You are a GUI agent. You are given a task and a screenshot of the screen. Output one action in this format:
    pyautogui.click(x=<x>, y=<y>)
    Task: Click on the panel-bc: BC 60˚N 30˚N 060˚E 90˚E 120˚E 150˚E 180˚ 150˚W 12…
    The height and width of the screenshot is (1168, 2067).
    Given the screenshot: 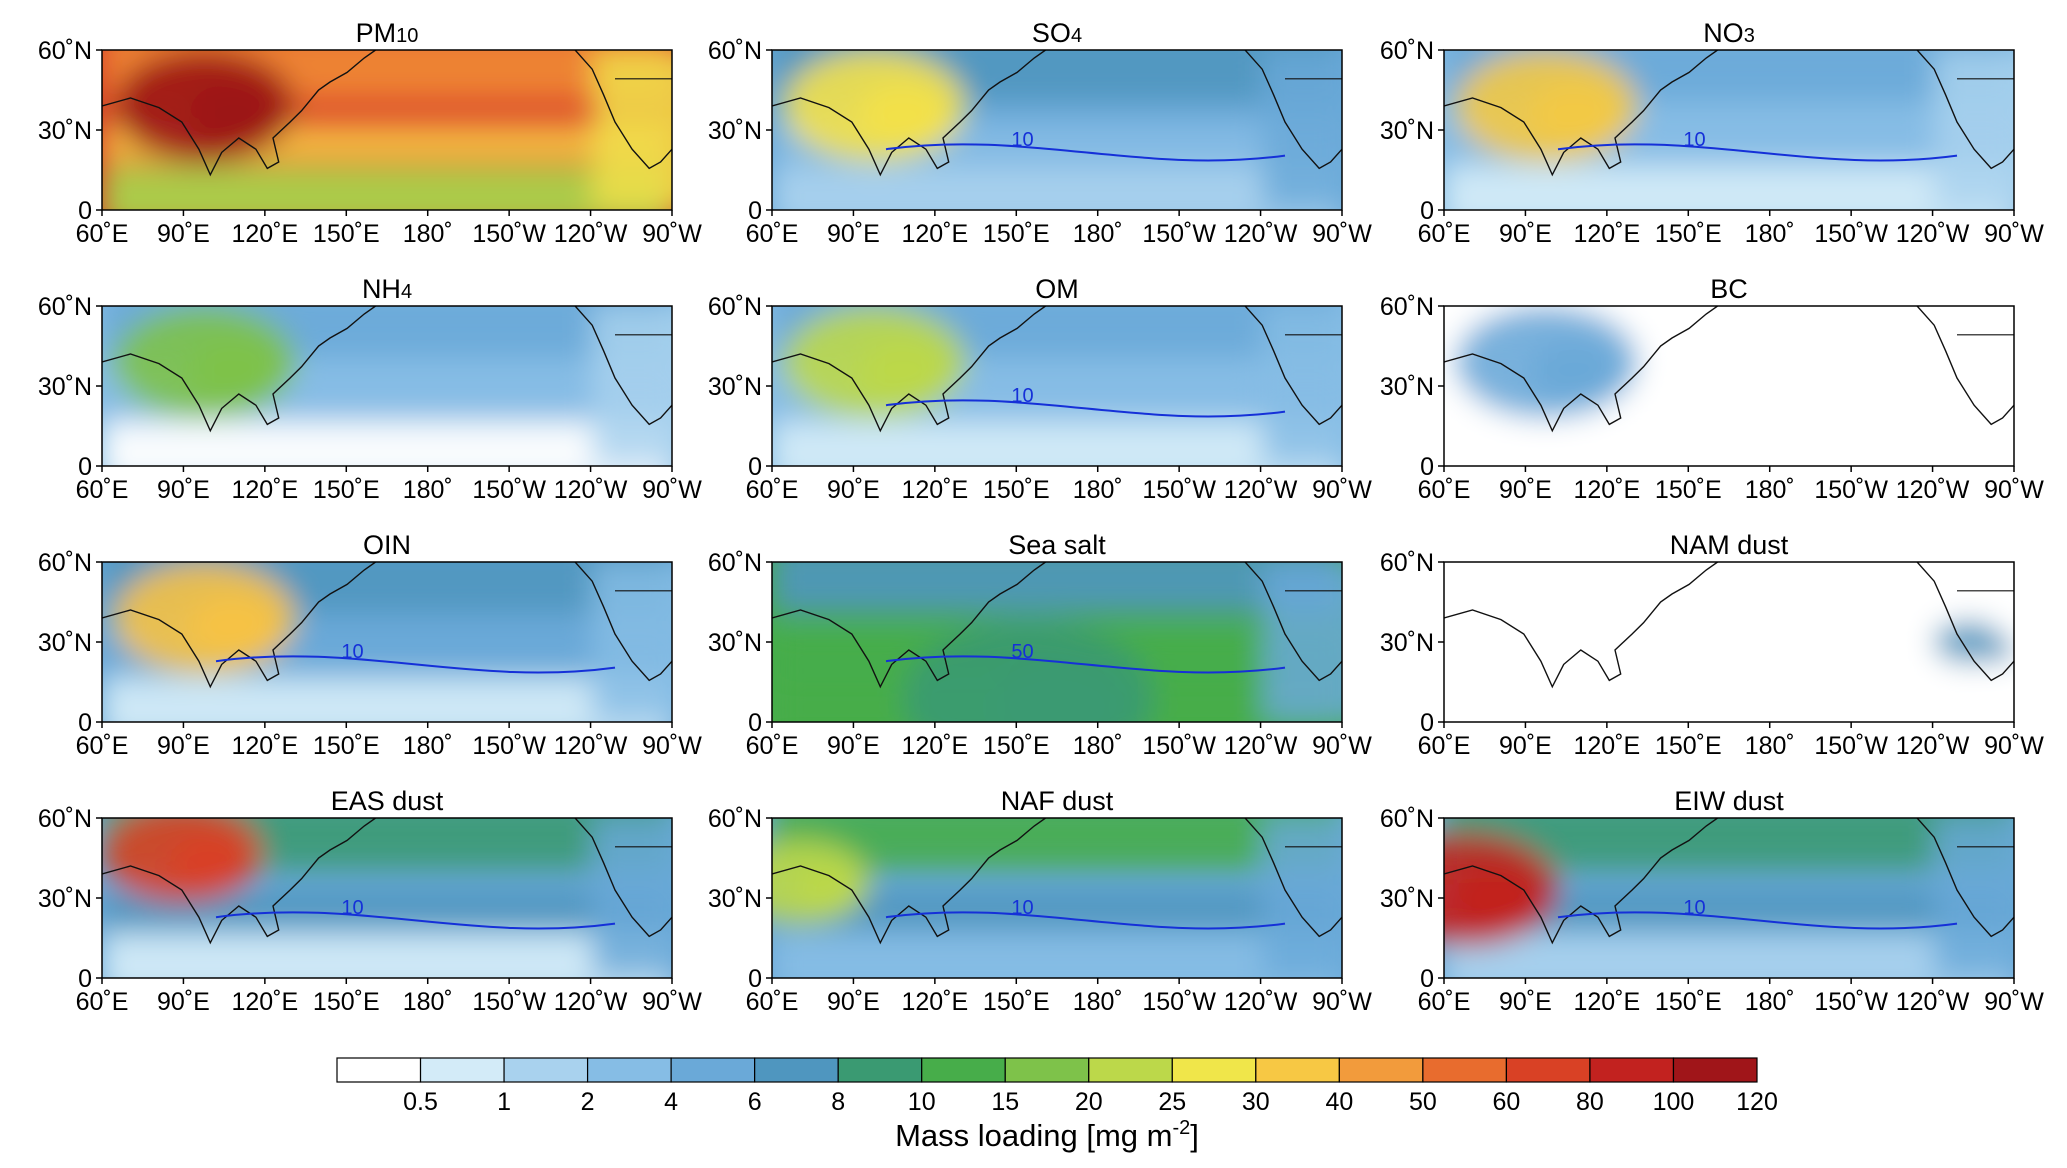 What is the action you would take?
    pyautogui.click(x=1712, y=389)
    